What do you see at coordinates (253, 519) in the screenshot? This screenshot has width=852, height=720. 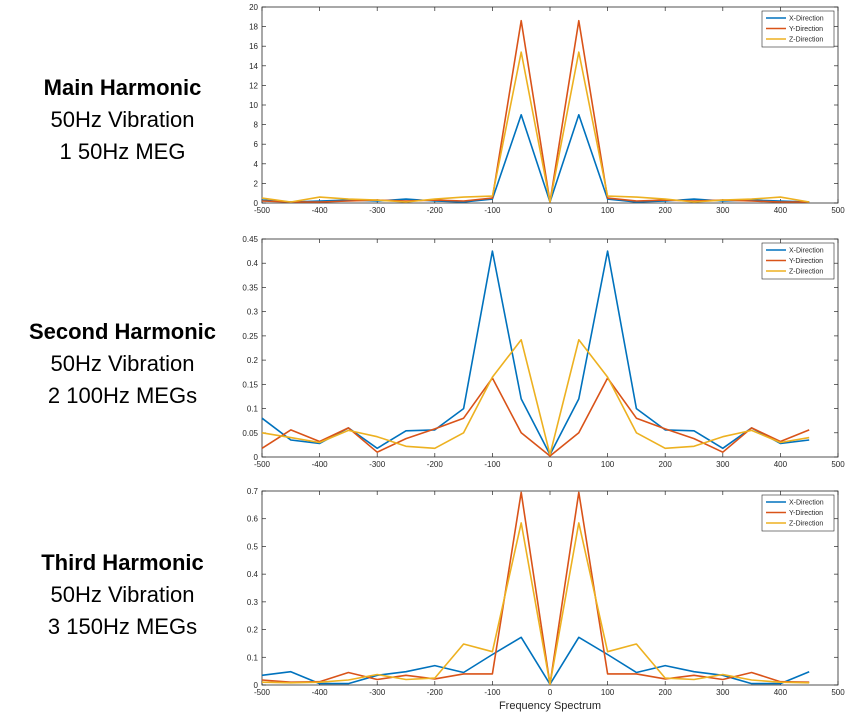 I see `y-tick-label: 0.6` at bounding box center [253, 519].